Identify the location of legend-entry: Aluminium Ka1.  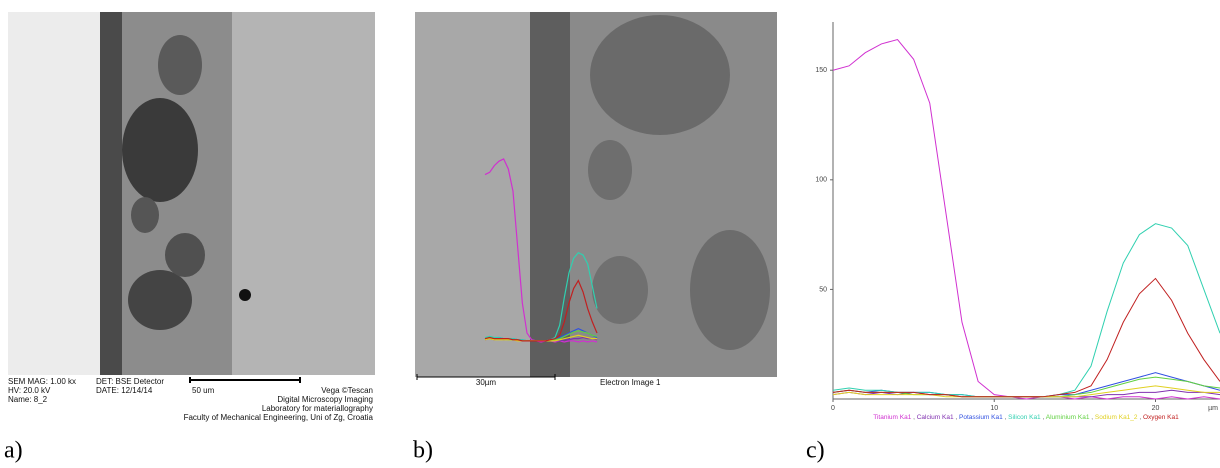
(1068, 417).